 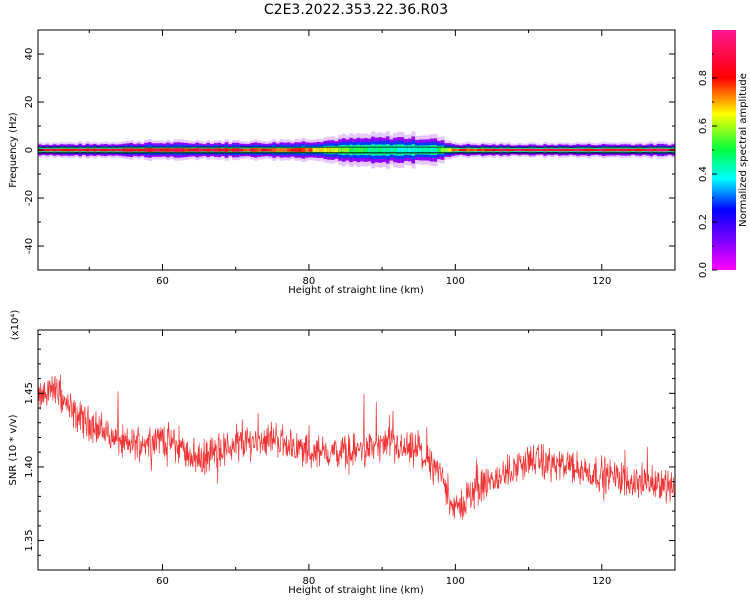 I want to click on snr-y-multiplier: (x10⁴), so click(x=15, y=325).